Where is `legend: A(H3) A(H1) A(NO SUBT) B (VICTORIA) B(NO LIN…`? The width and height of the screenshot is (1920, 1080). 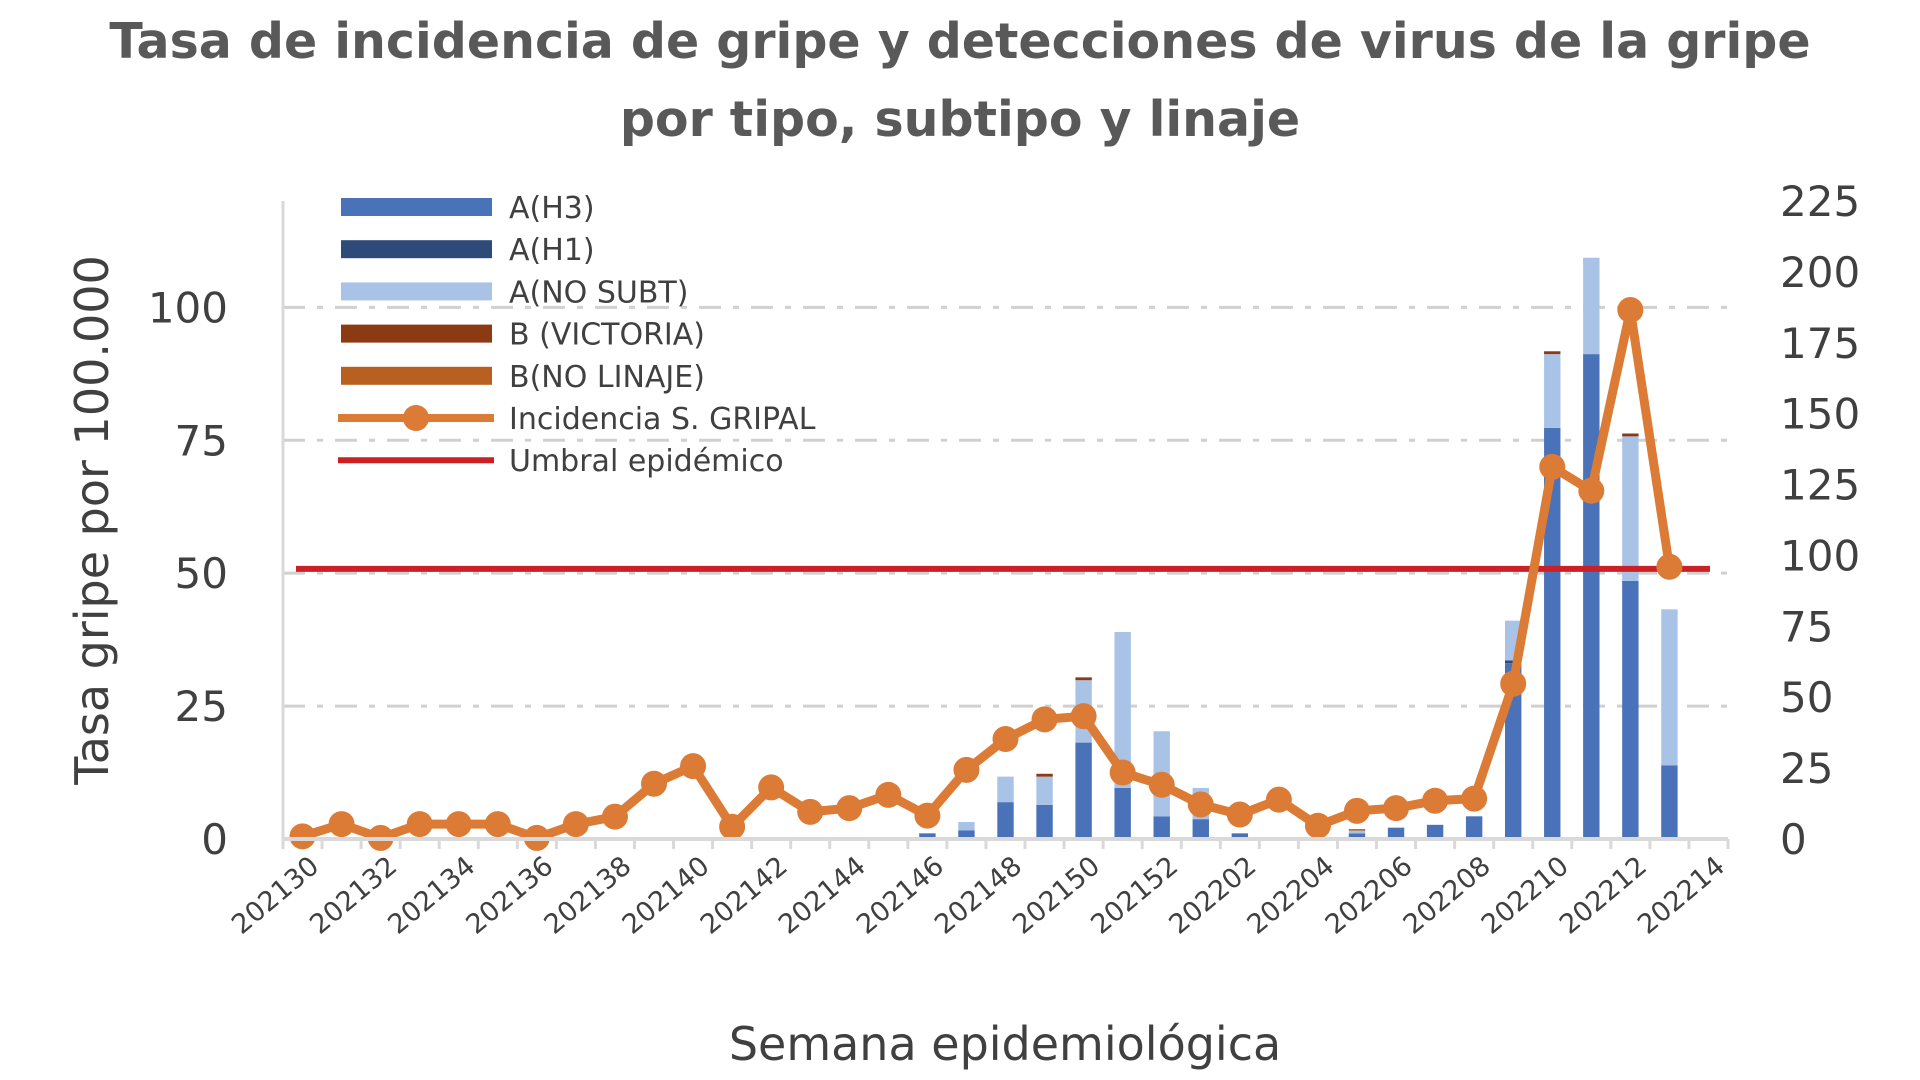 legend: A(H3) A(H1) A(NO SUBT) B (VICTORIA) B(NO LIN… is located at coordinates (577, 335).